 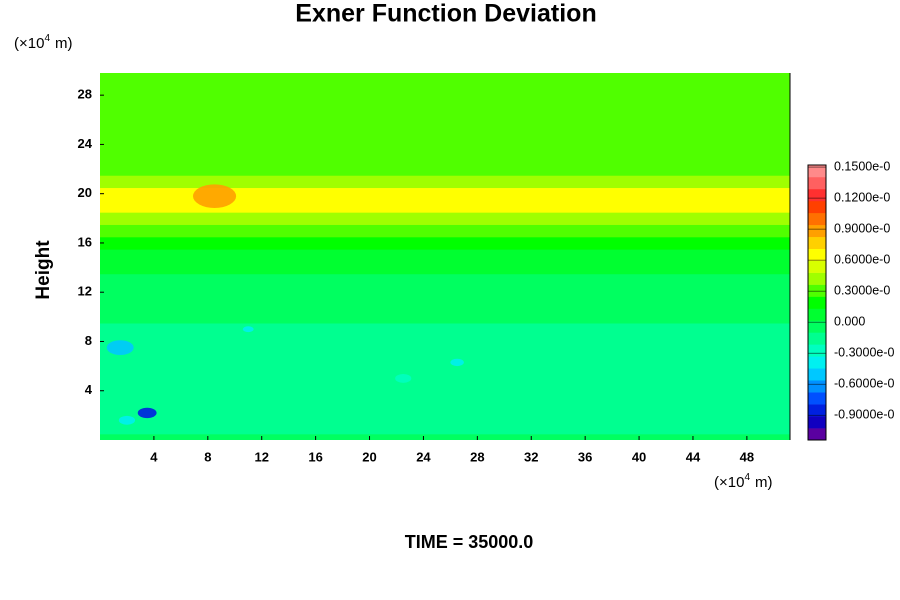 What do you see at coordinates (154, 456) in the screenshot?
I see `x-tick-label: 4` at bounding box center [154, 456].